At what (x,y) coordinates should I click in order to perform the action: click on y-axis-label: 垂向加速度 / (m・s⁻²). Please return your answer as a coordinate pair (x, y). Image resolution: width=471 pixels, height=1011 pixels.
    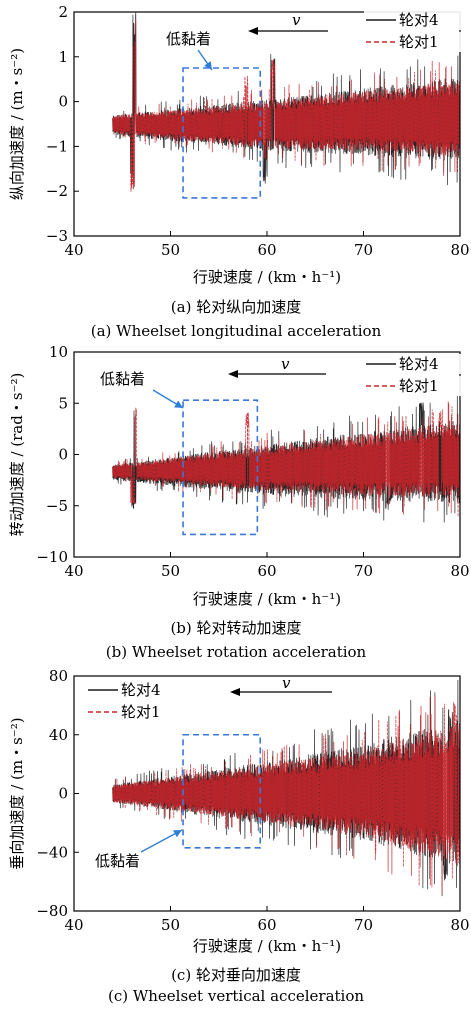
    Looking at the image, I should click on (17, 793).